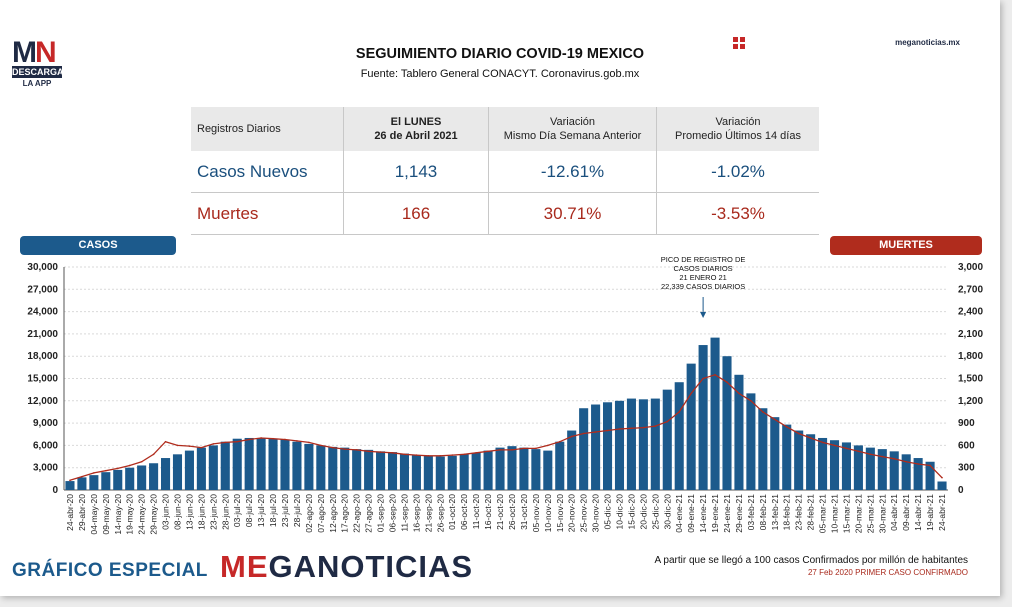 This screenshot has height=607, width=1012. I want to click on x-tick-label: 09-may-20, so click(106, 514).